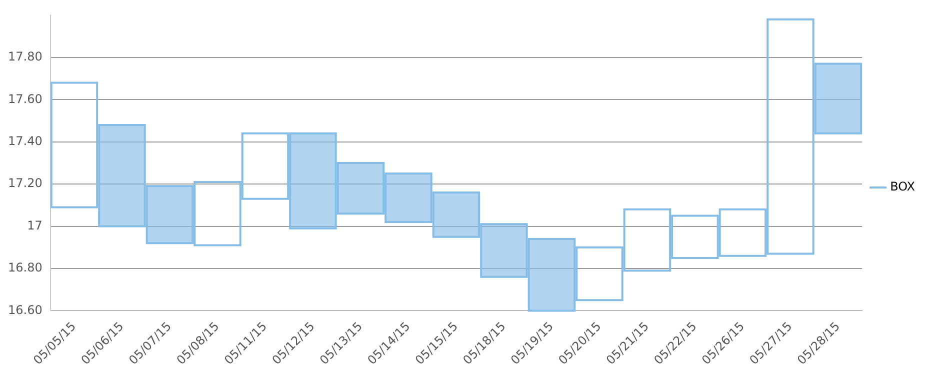 This screenshot has width=935, height=371. Describe the element at coordinates (25, 99) in the screenshot. I see `y-tick-label: 17.60` at that location.